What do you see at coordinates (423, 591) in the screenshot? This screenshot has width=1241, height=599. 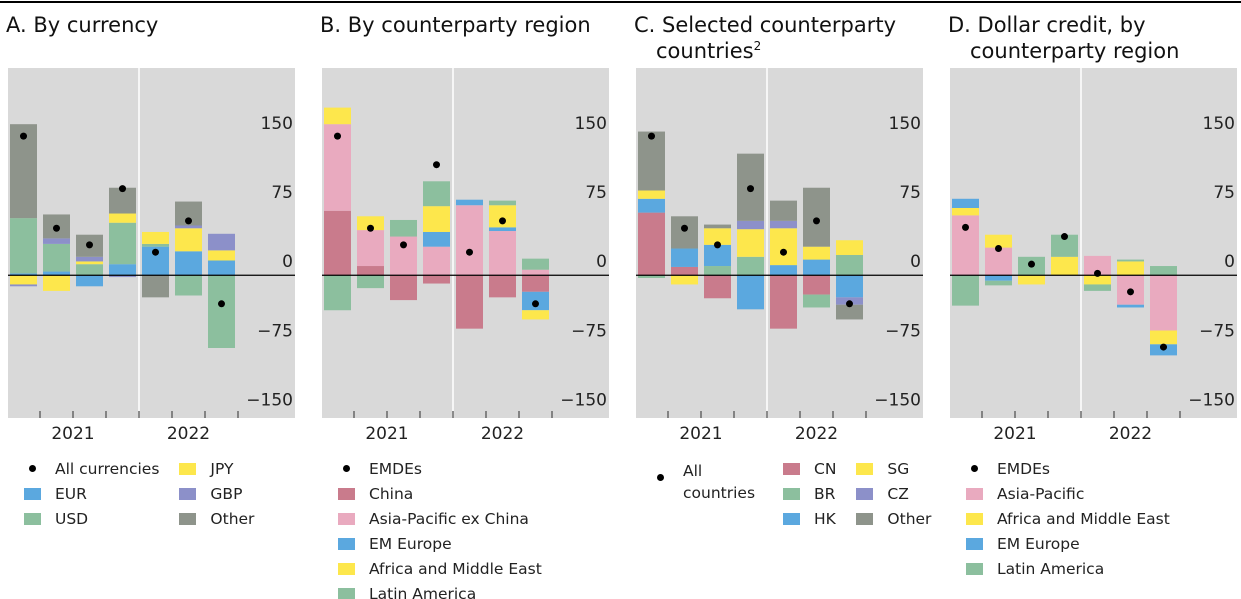 I see `legend-label: Latin America` at bounding box center [423, 591].